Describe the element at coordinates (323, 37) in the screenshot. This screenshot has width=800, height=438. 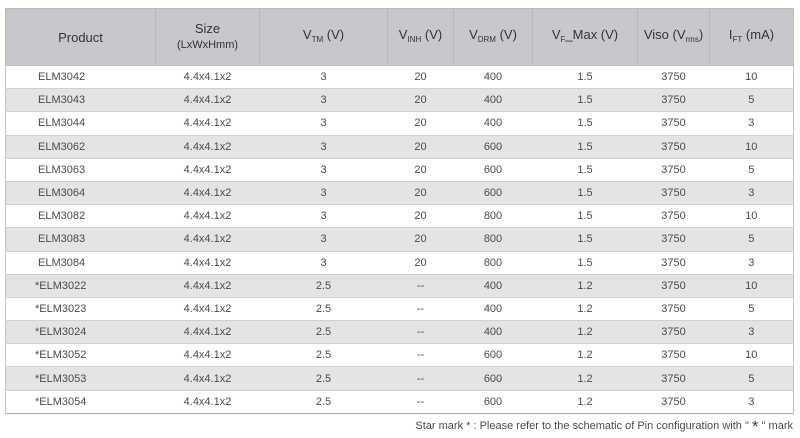
I see `col-header-vtm: VTM (V)` at that location.